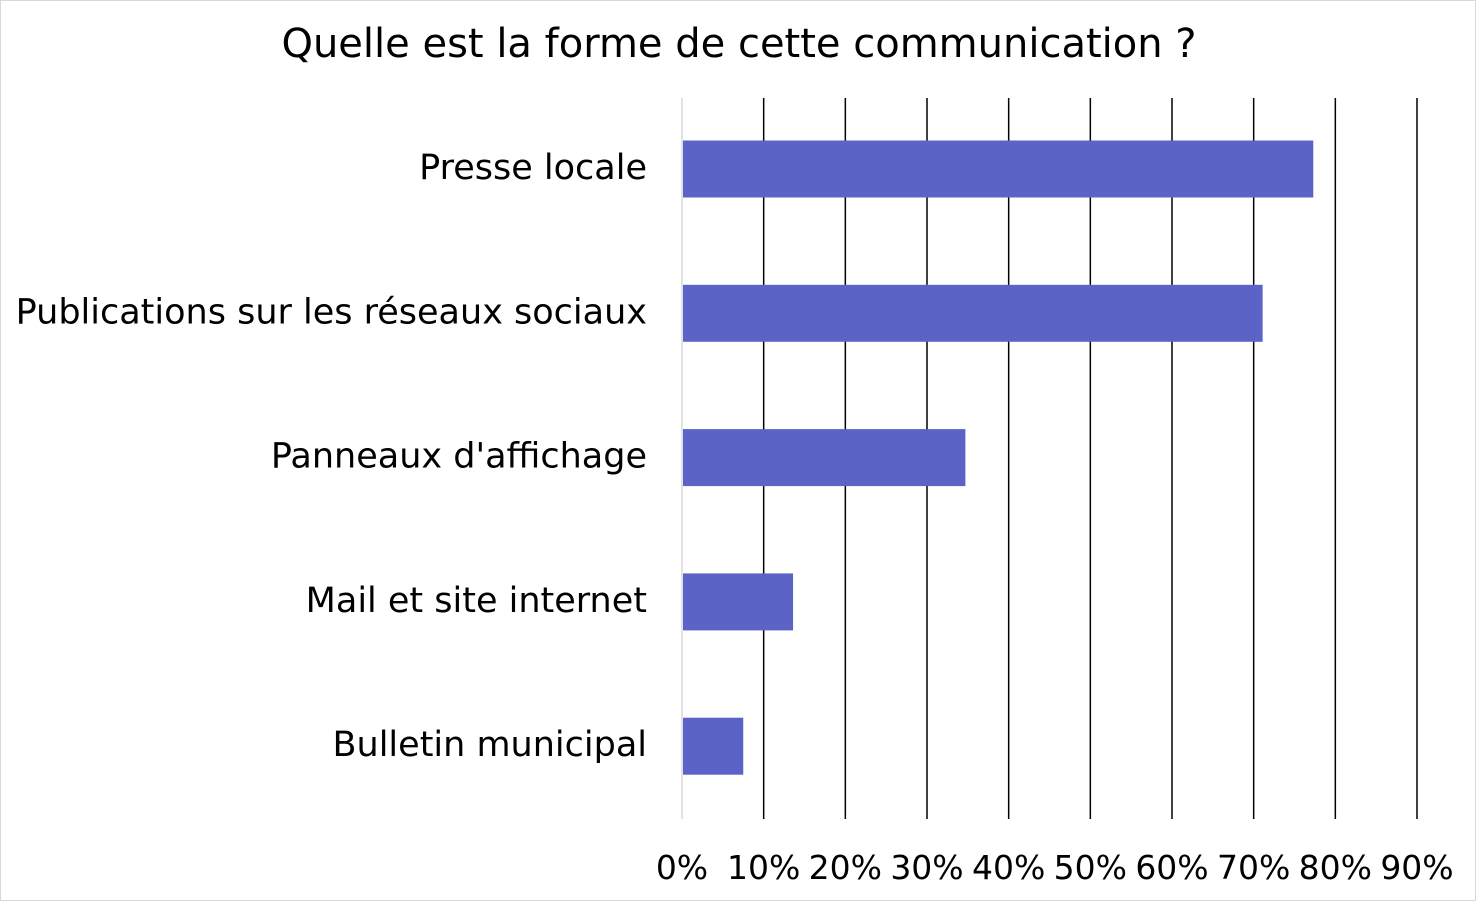  What do you see at coordinates (845, 867) in the screenshot?
I see `x-tick-label: 20%` at bounding box center [845, 867].